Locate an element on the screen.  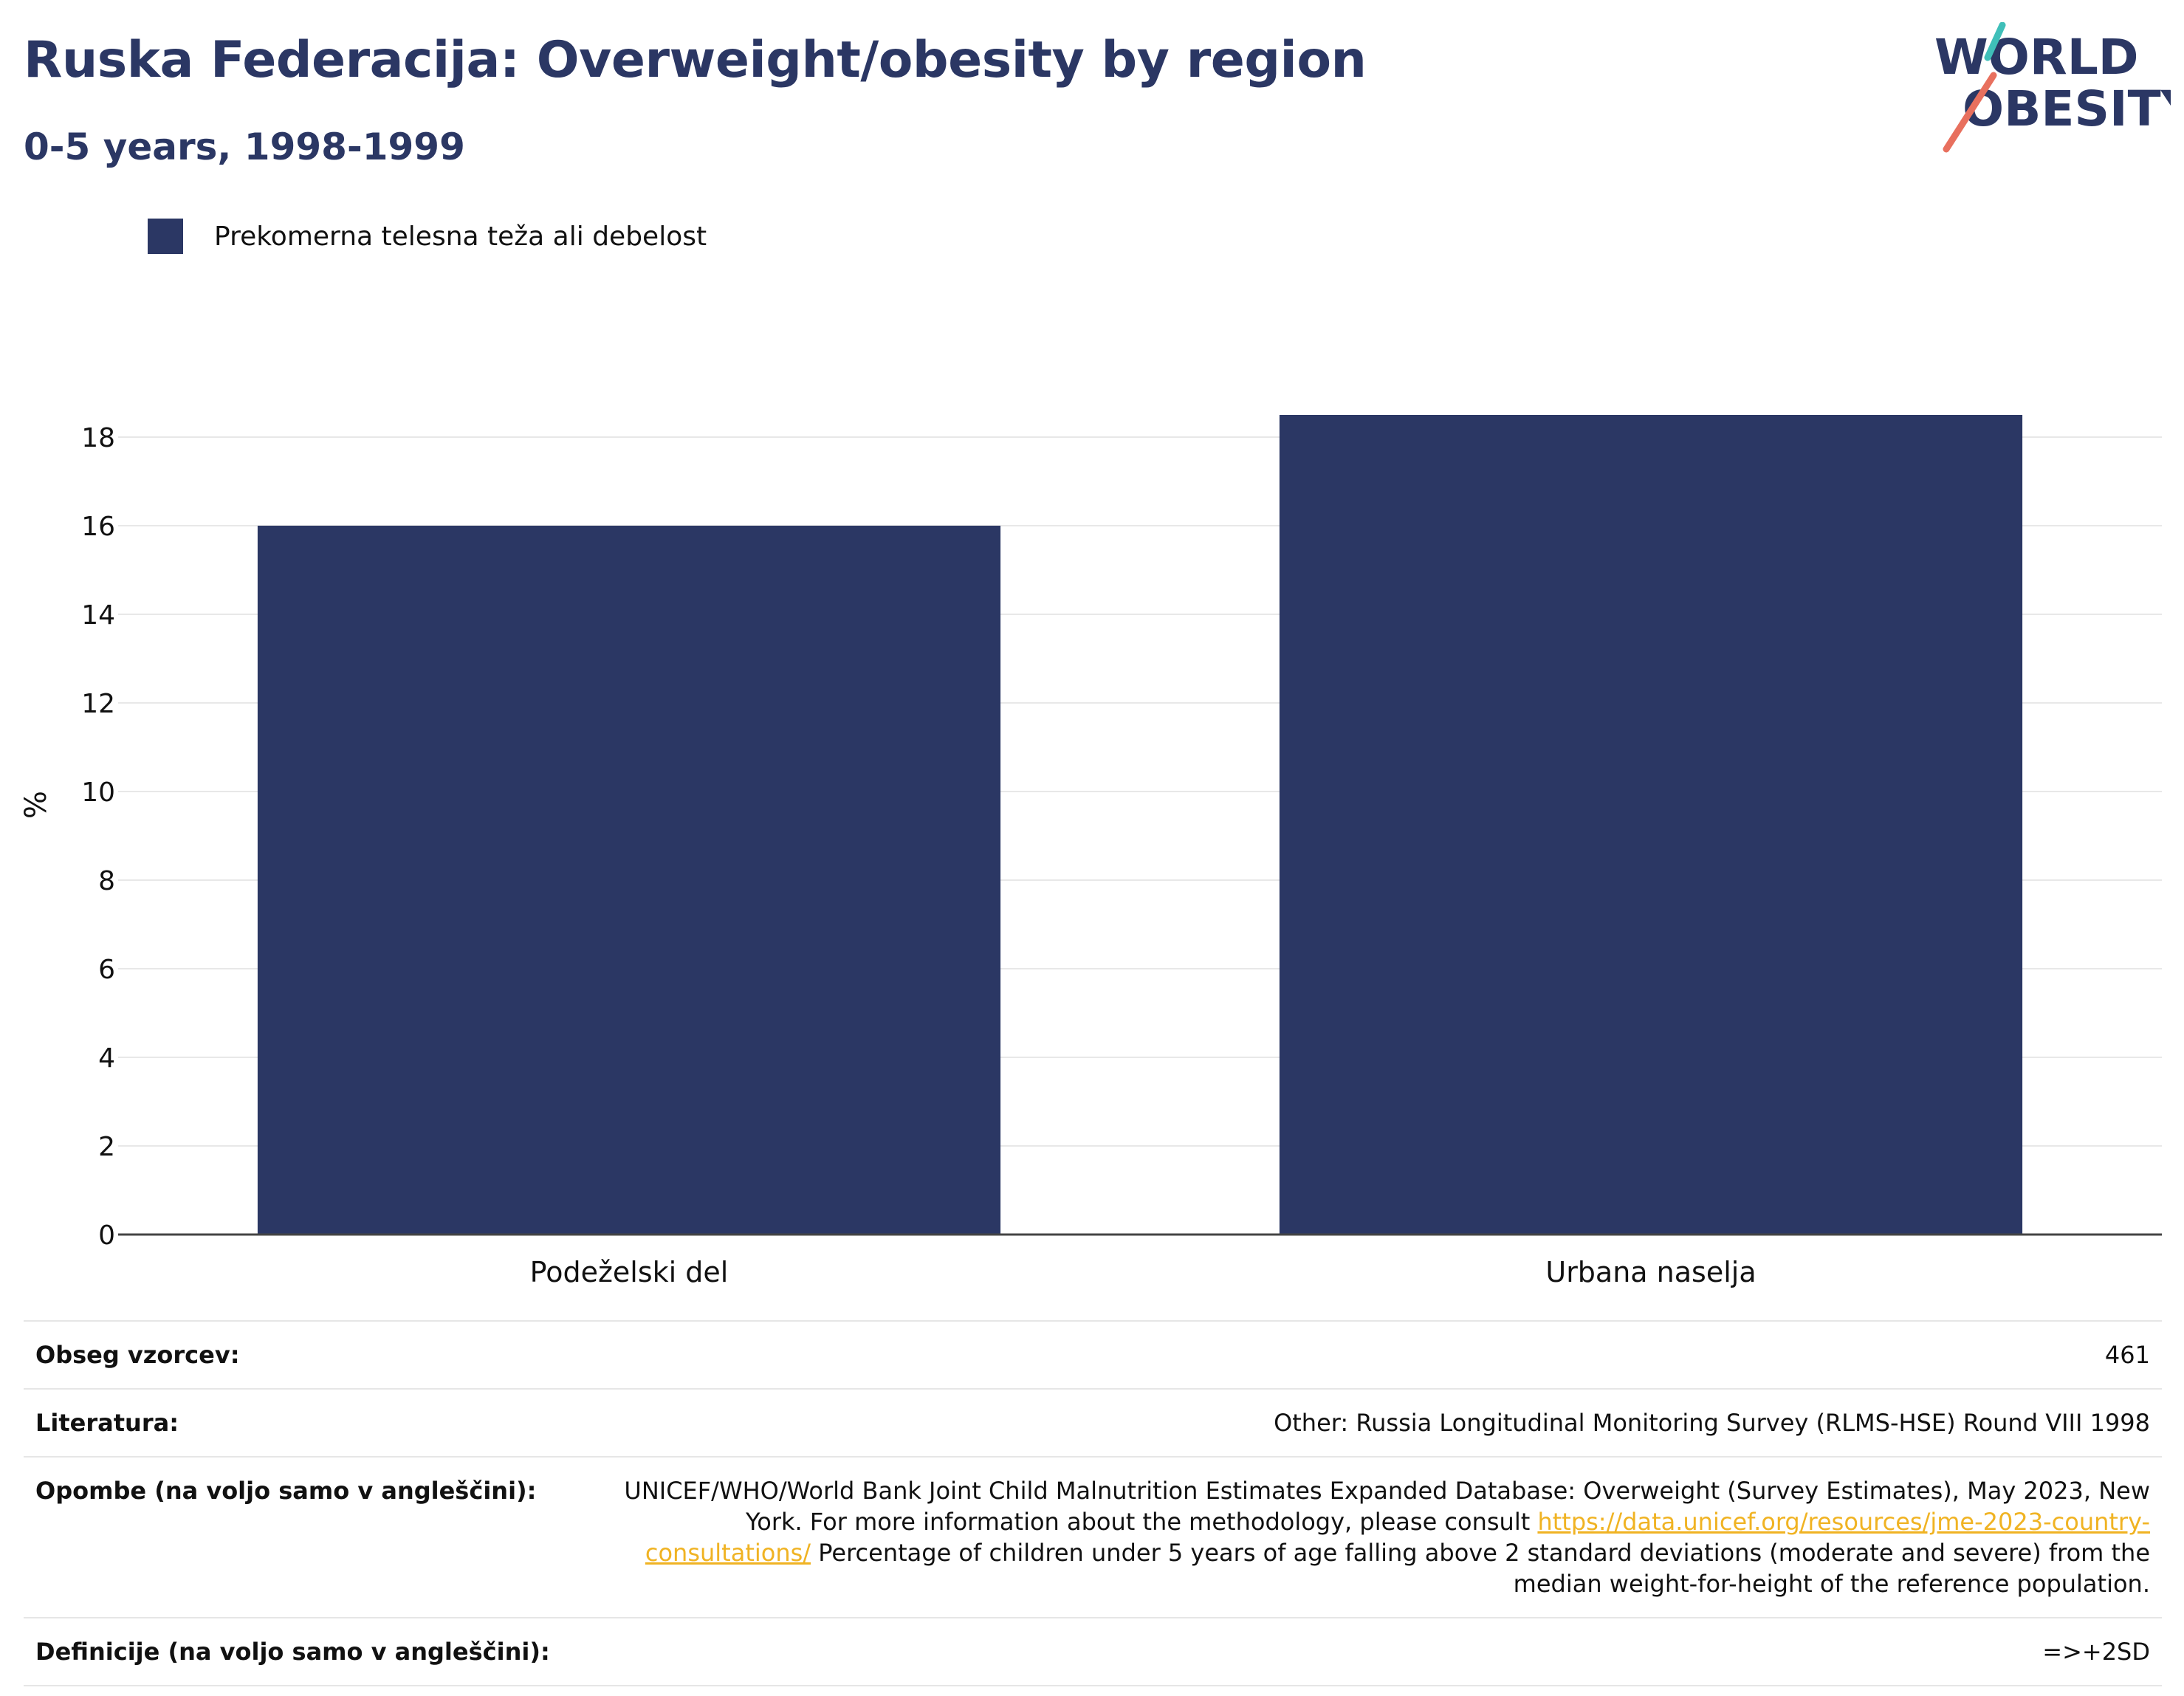
sample-size-label: Obseg vzorcev: is located at coordinates (138, 1355).